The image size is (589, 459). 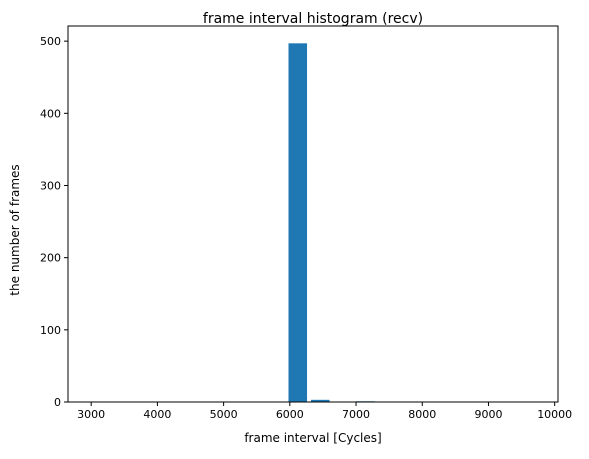 I want to click on x-axis-label: frame interval [Cycles], so click(x=312, y=438).